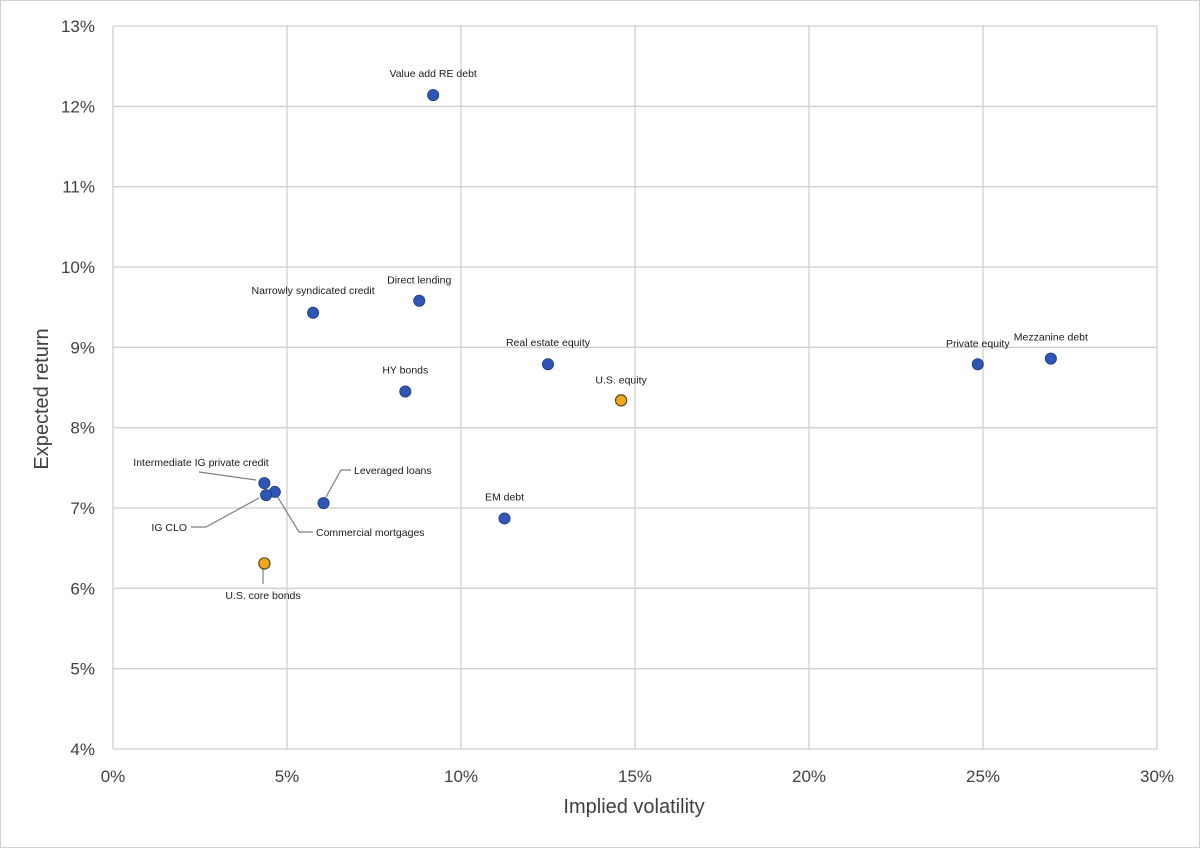 The image size is (1200, 849). I want to click on x-tick-label: 15%, so click(635, 776).